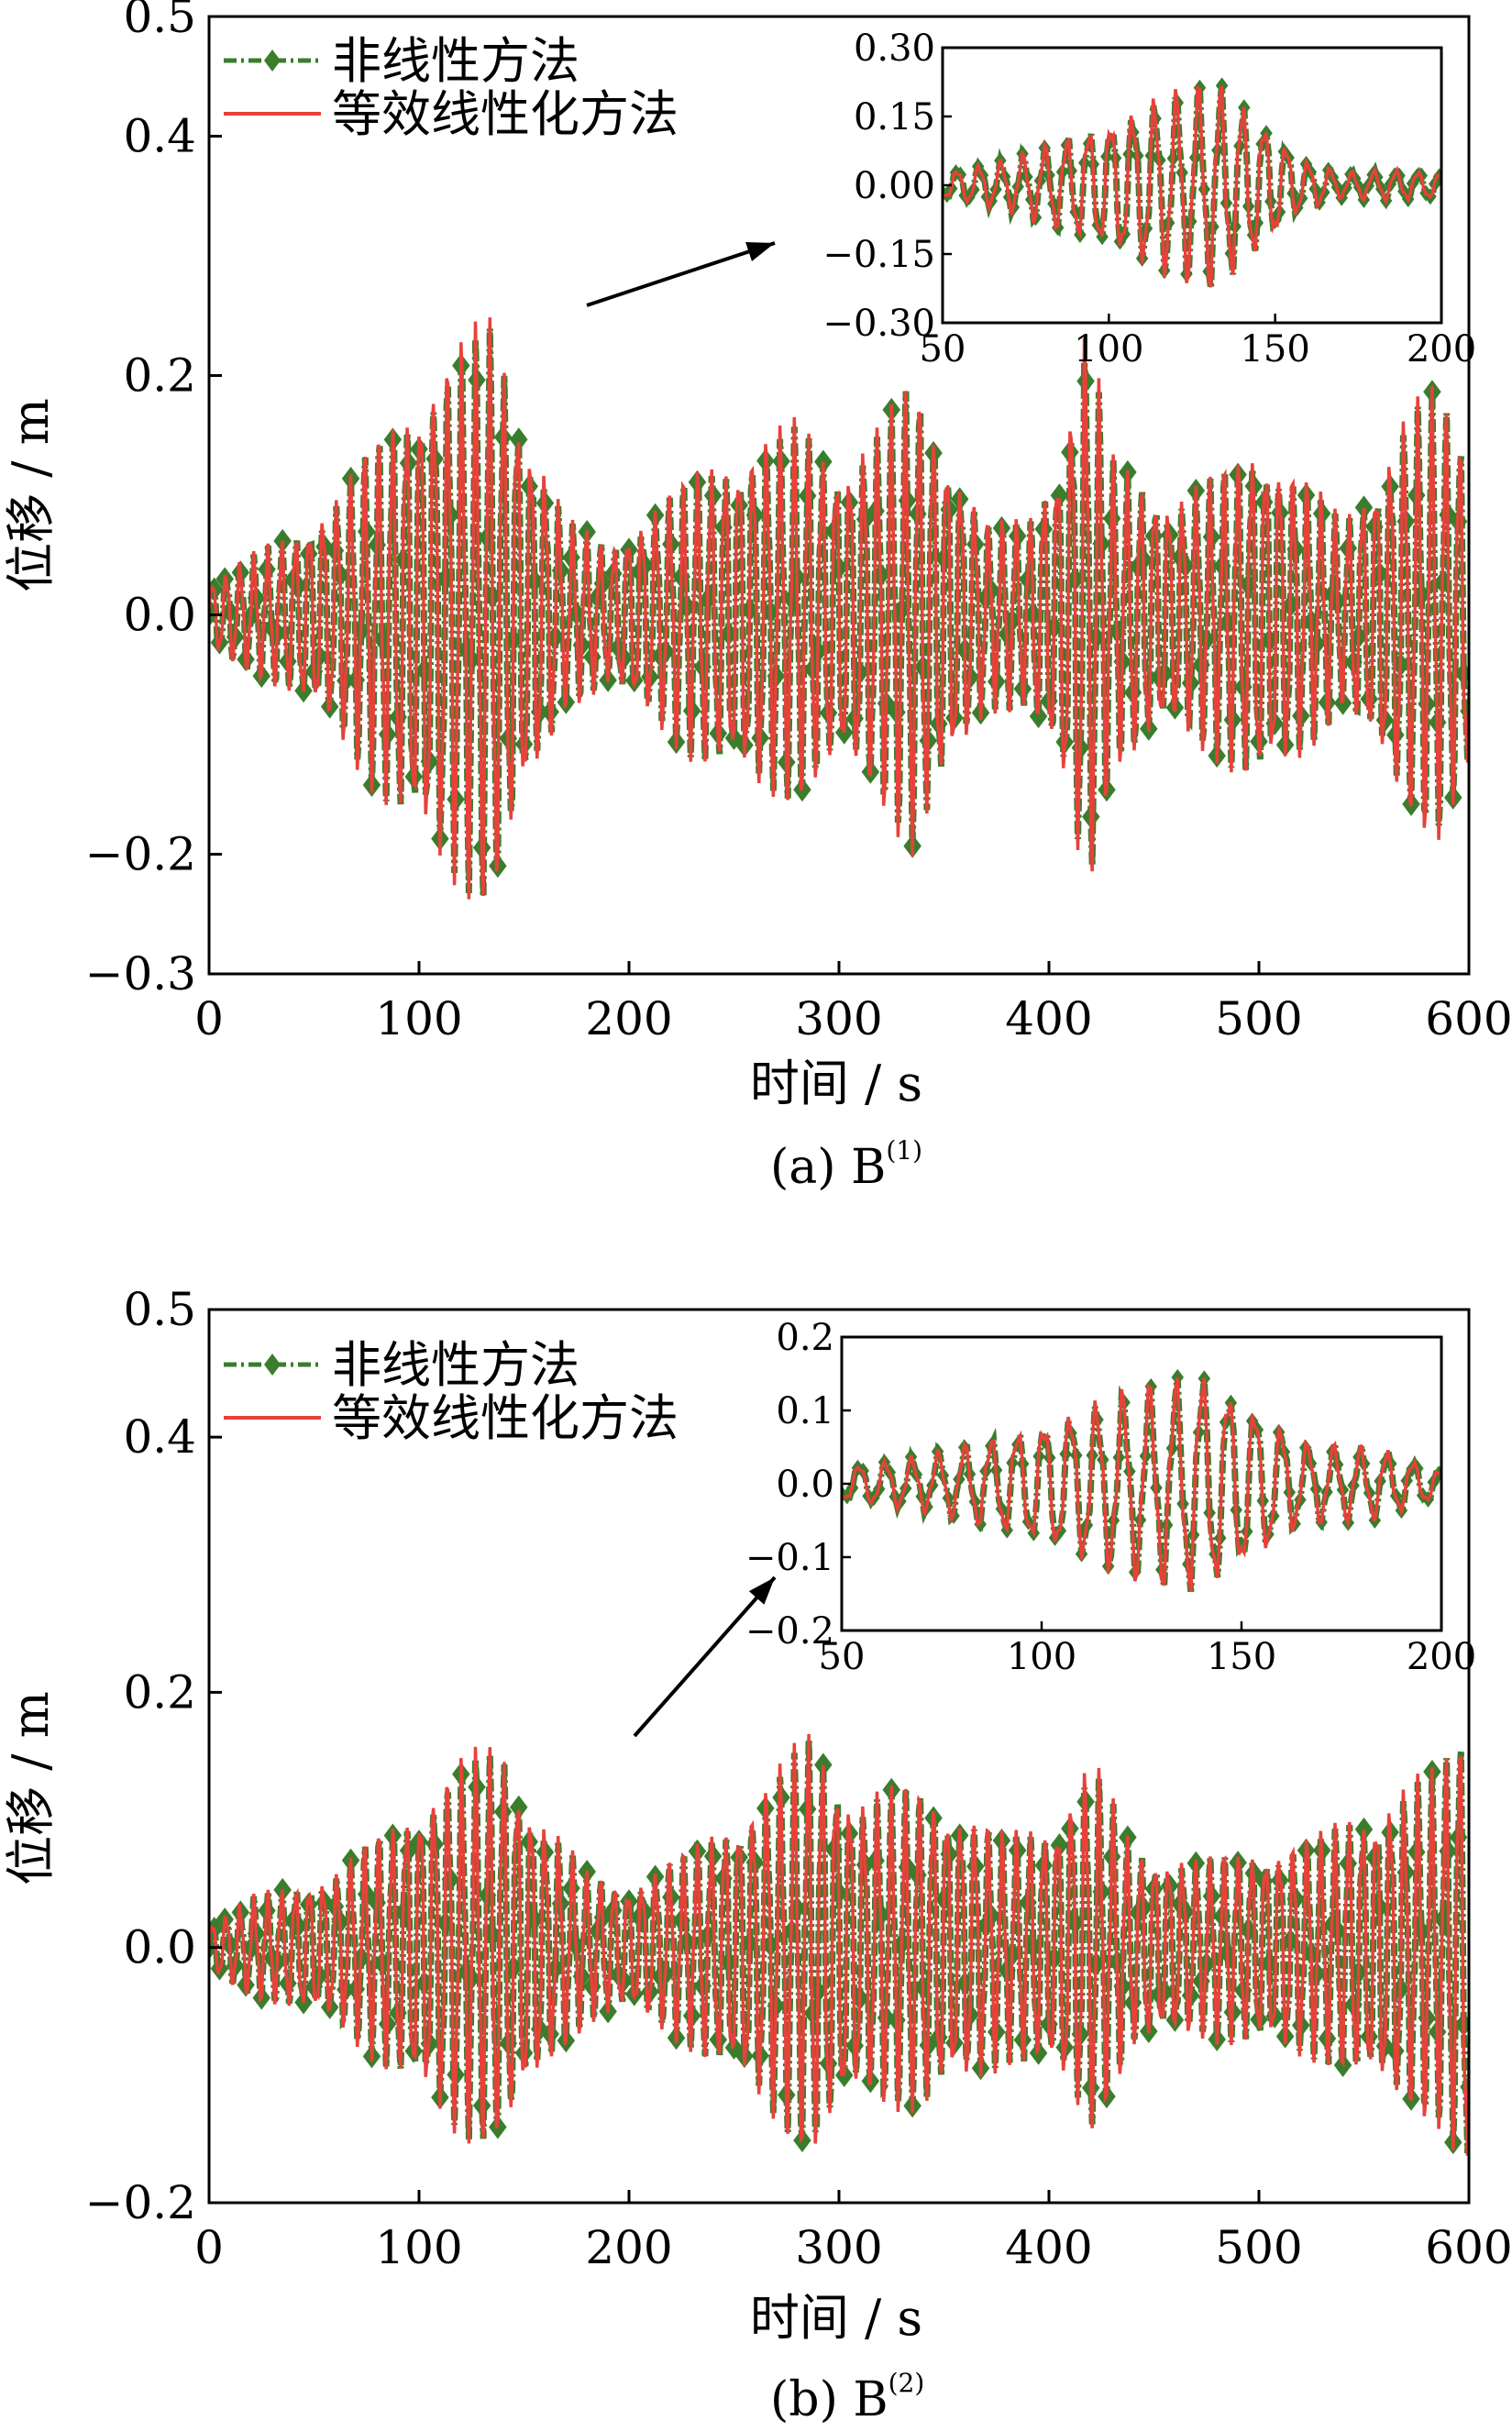 Image resolution: width=1512 pixels, height=2432 pixels. What do you see at coordinates (829, 2399) in the screenshot?
I see `panel-b-caption-text: (b) B` at bounding box center [829, 2399].